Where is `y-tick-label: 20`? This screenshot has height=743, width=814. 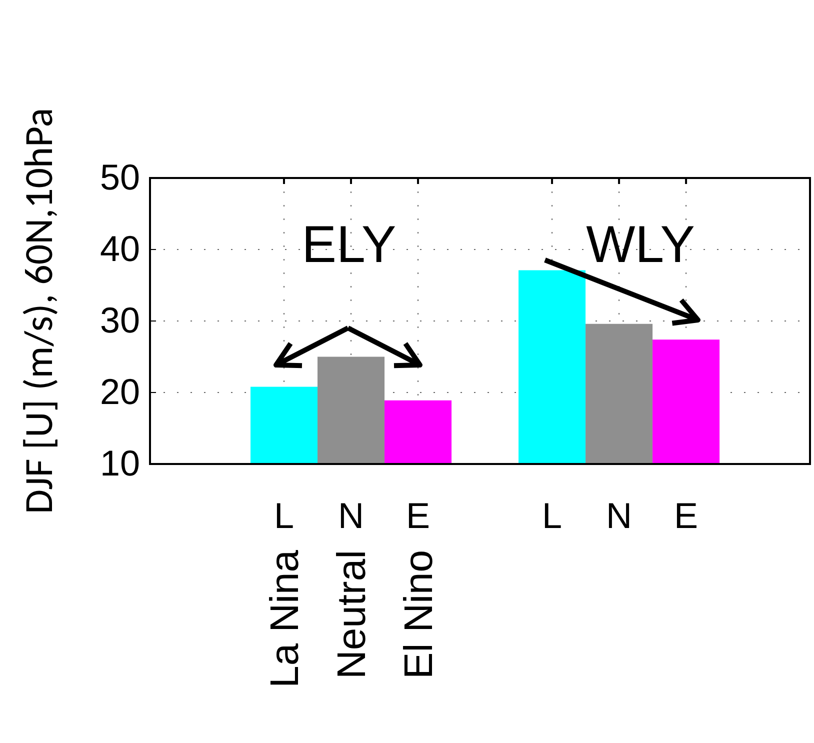
y-tick-label: 20 is located at coordinates (120, 391).